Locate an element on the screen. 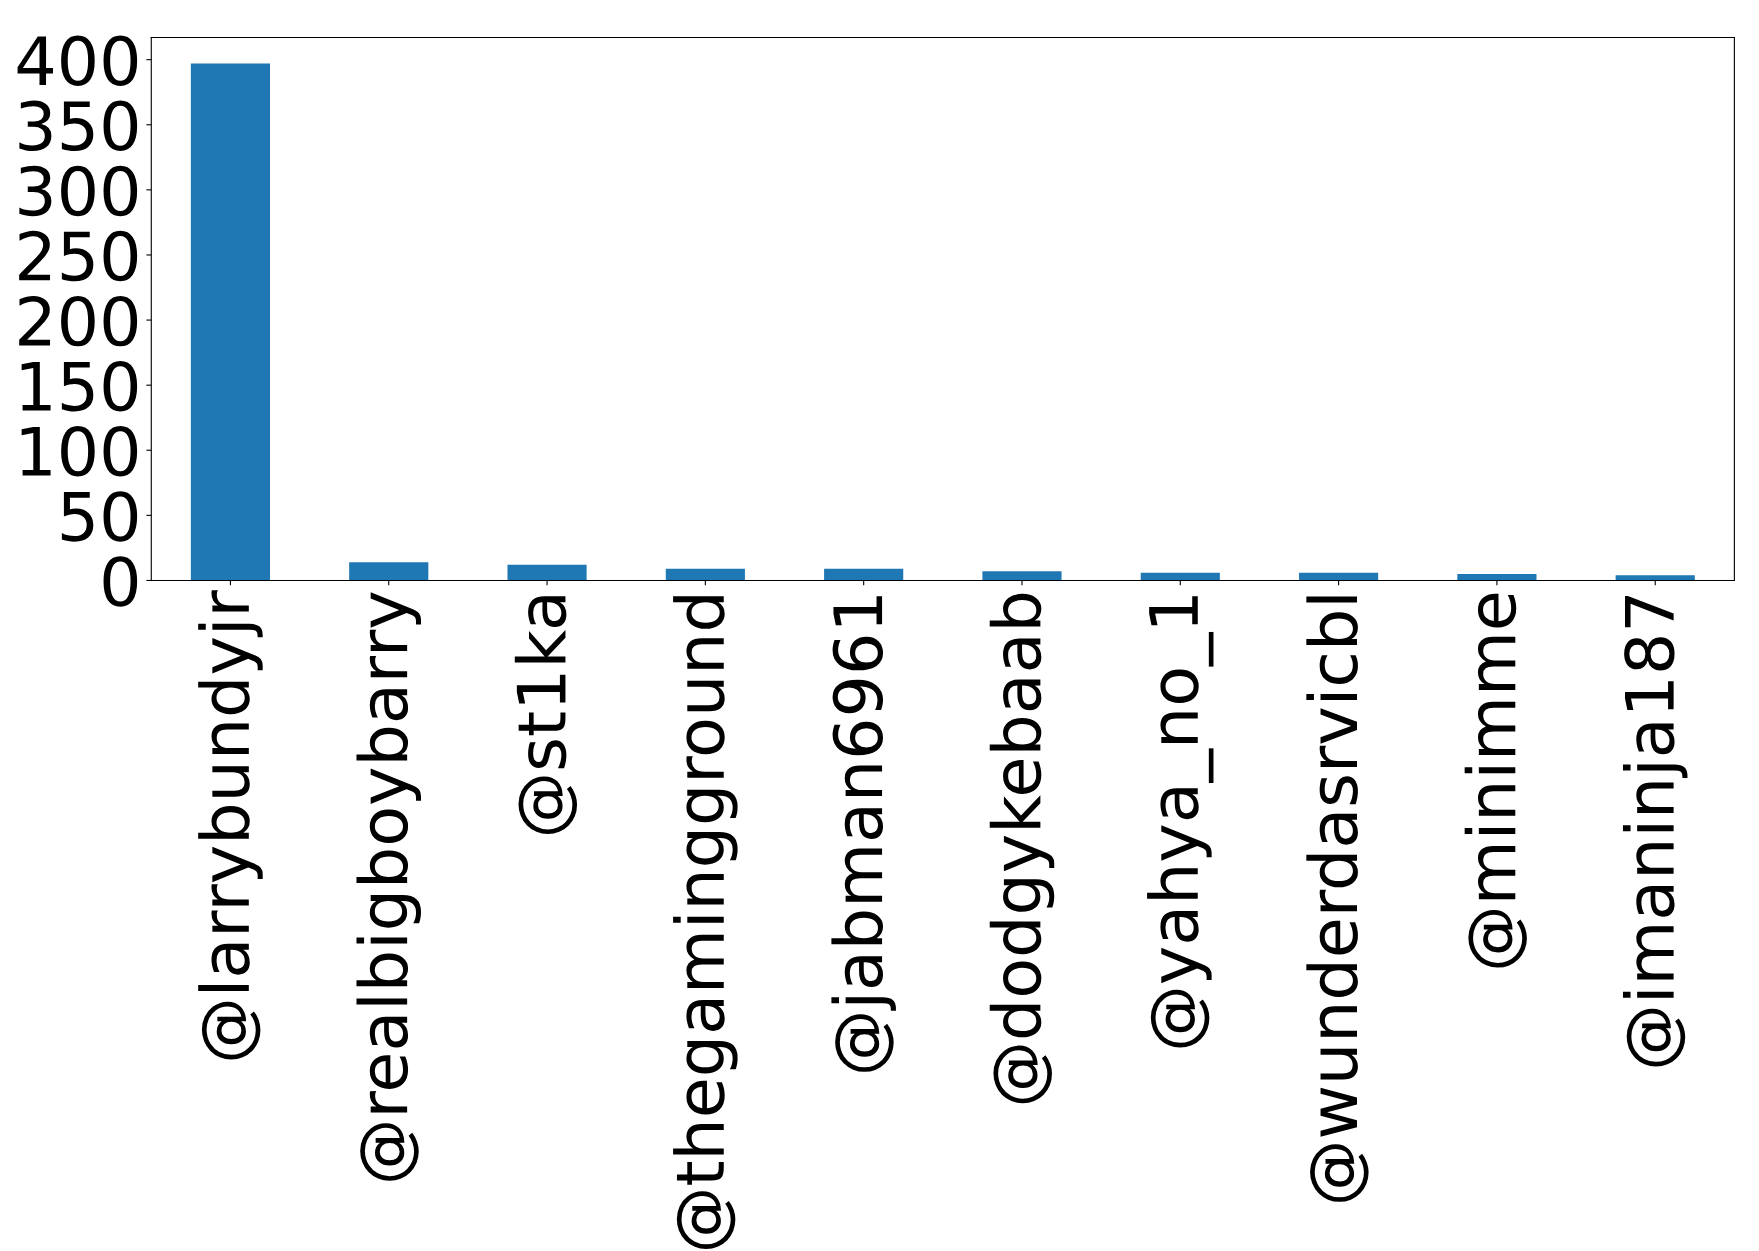 The width and height of the screenshot is (1759, 1251). y-tick-label: 0 is located at coordinates (120, 581).